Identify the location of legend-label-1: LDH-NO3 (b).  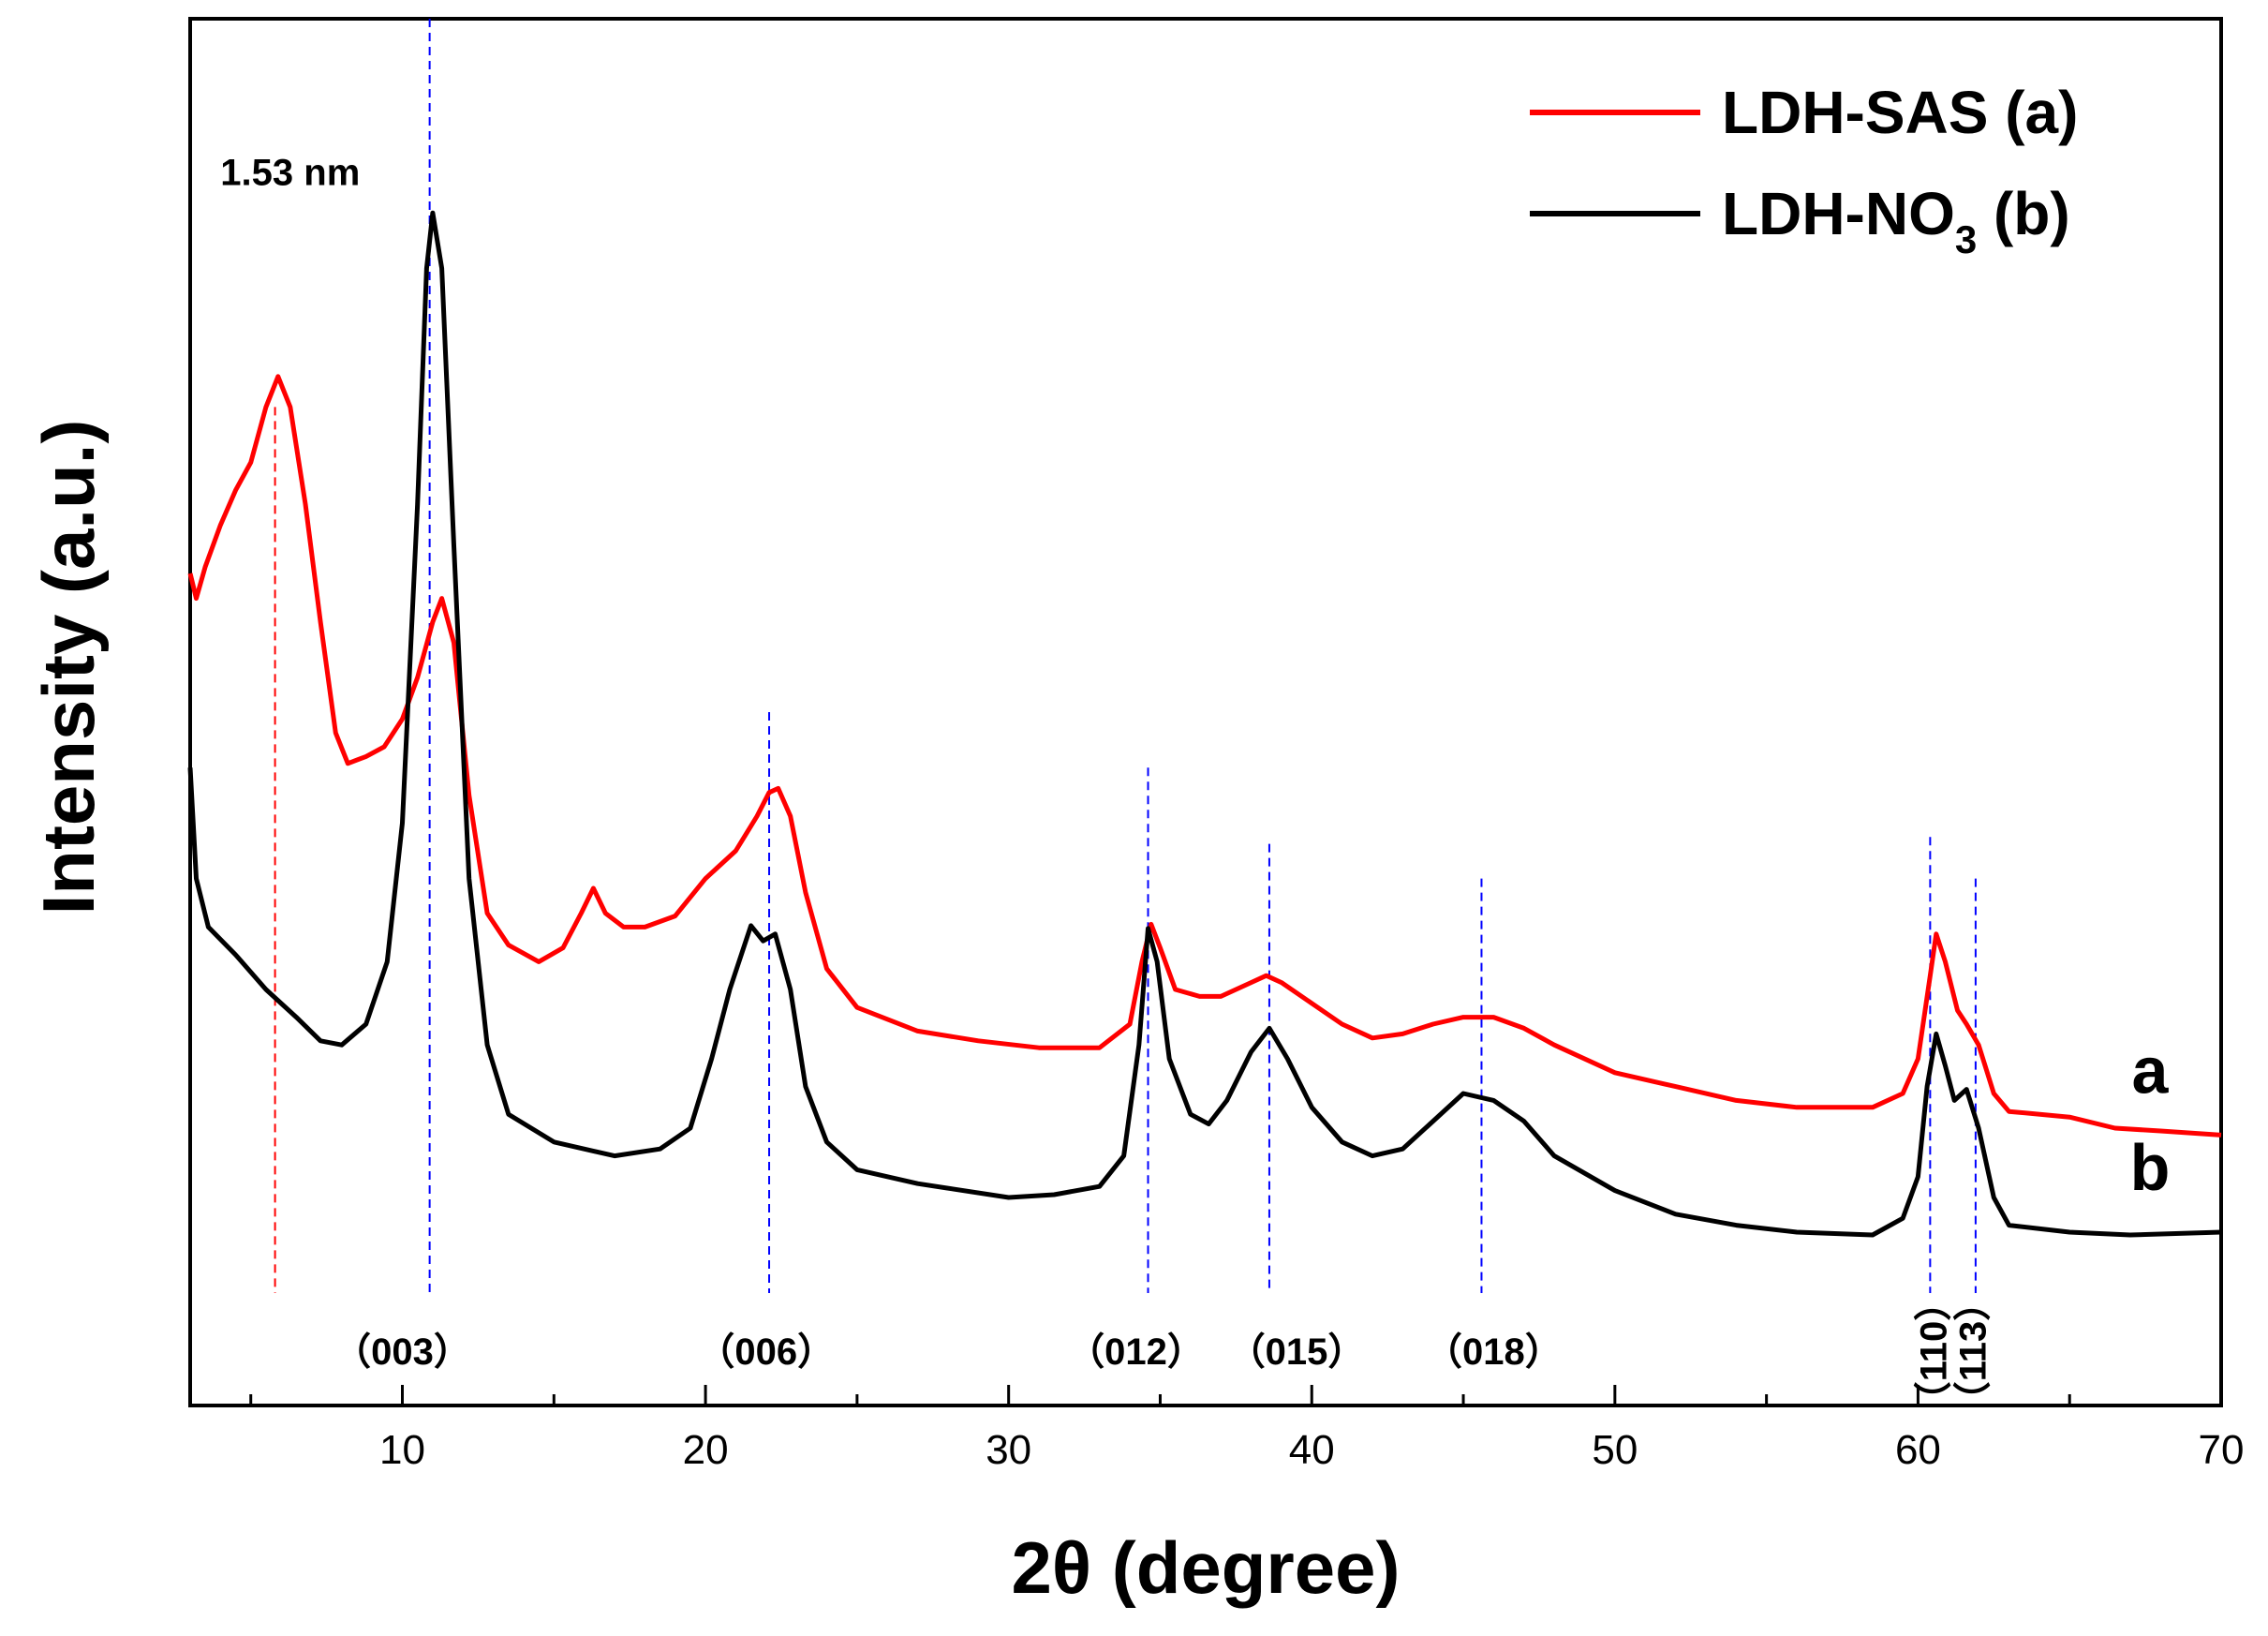
(1896, 220).